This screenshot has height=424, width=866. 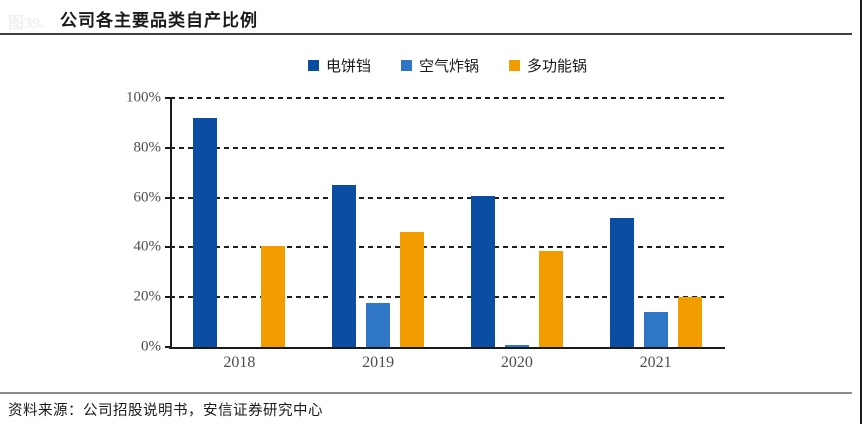 I want to click on x-axis-label-2019: 2019, so click(x=378, y=362).